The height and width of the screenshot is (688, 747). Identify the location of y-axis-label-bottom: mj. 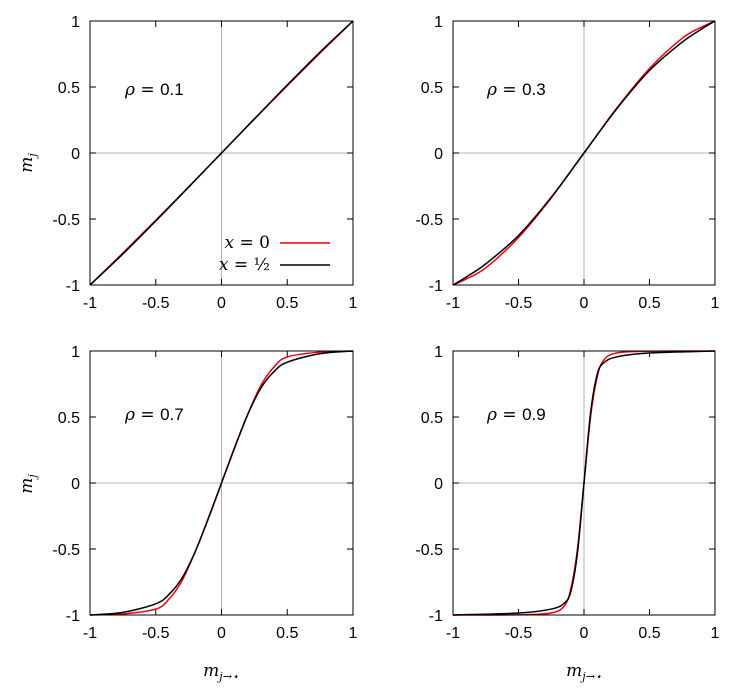
(28, 484).